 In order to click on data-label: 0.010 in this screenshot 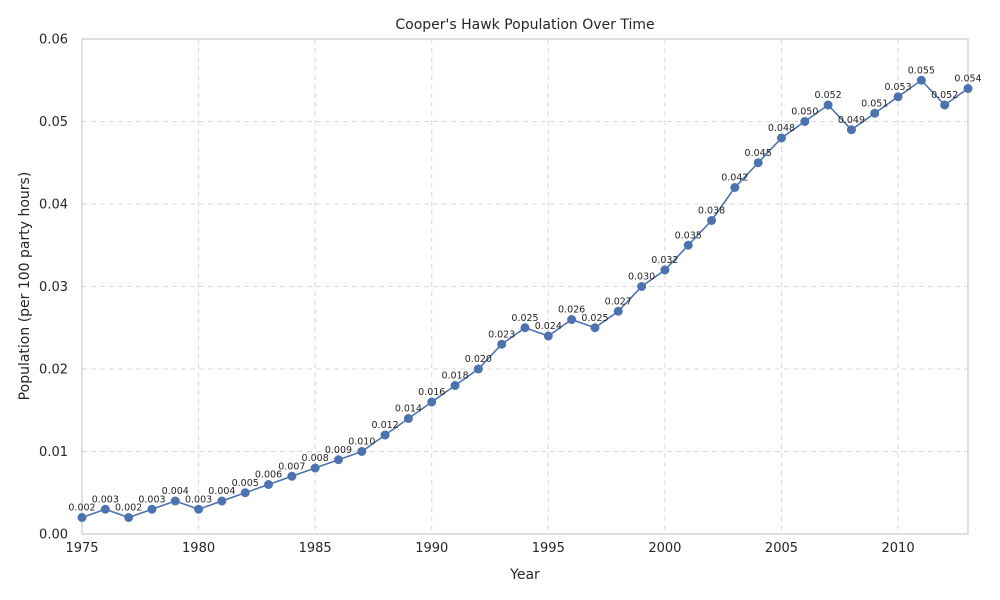, I will do `click(361, 442)`.